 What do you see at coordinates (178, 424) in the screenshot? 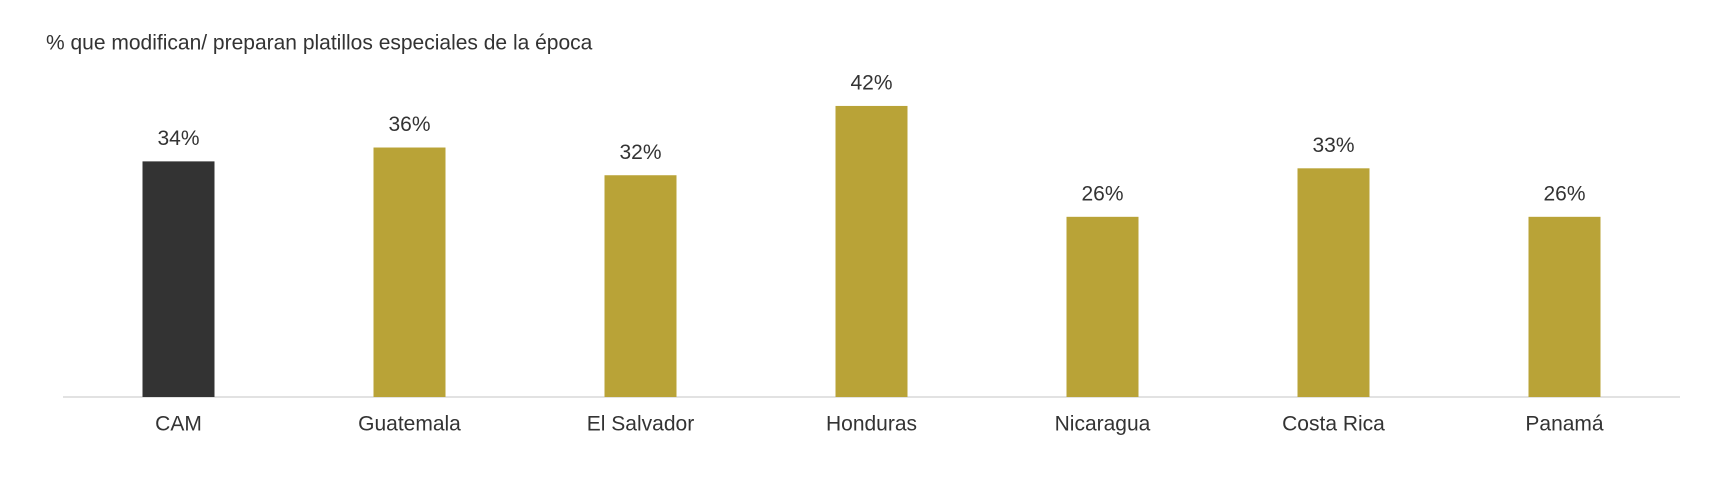
I see `x-tick-label: CAM` at bounding box center [178, 424].